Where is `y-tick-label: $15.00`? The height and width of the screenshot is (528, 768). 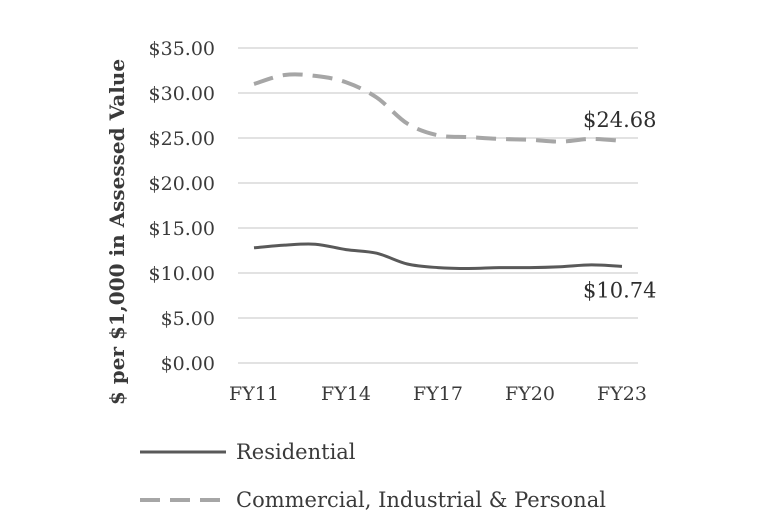 y-tick-label: $15.00 is located at coordinates (182, 229).